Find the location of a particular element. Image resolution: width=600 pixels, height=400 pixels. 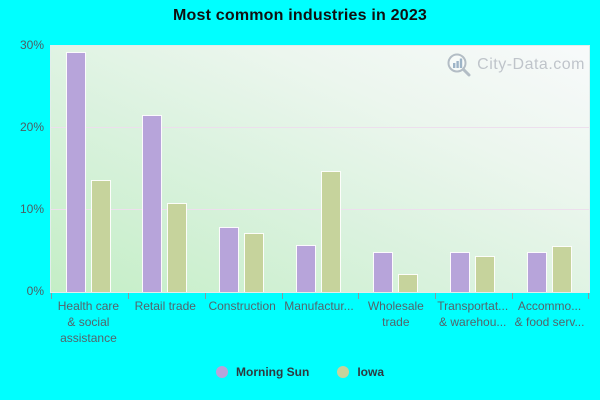

watermark: City-Data.com is located at coordinates (515, 65).